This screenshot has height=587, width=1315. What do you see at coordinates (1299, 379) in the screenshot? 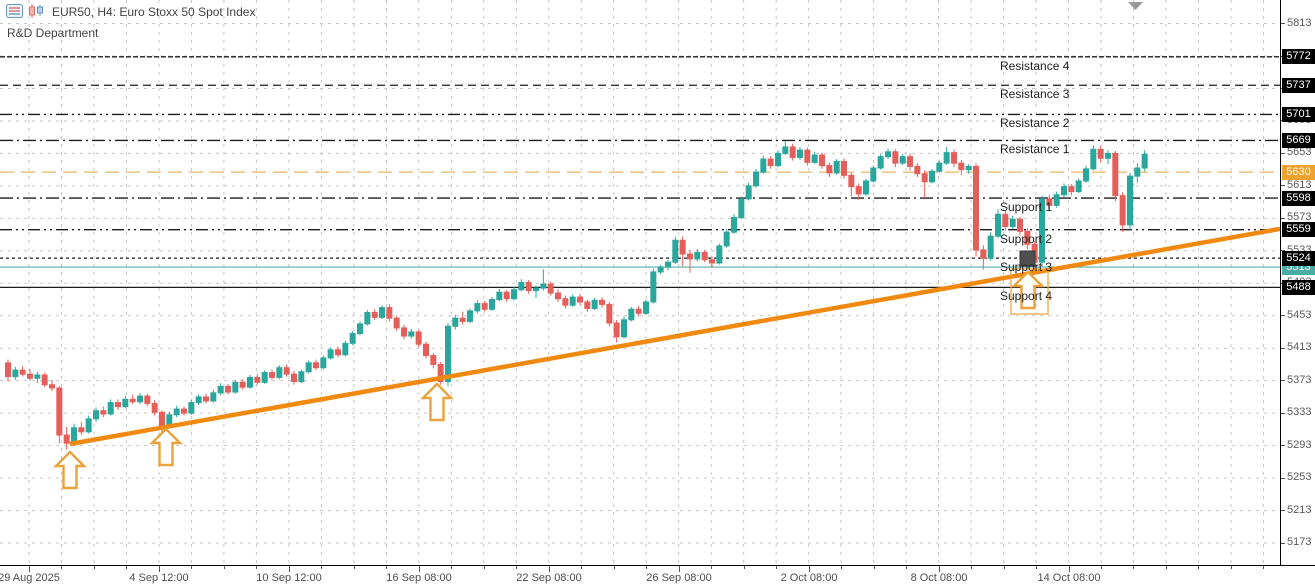
I see `price-tick-label: 5373` at bounding box center [1299, 379].